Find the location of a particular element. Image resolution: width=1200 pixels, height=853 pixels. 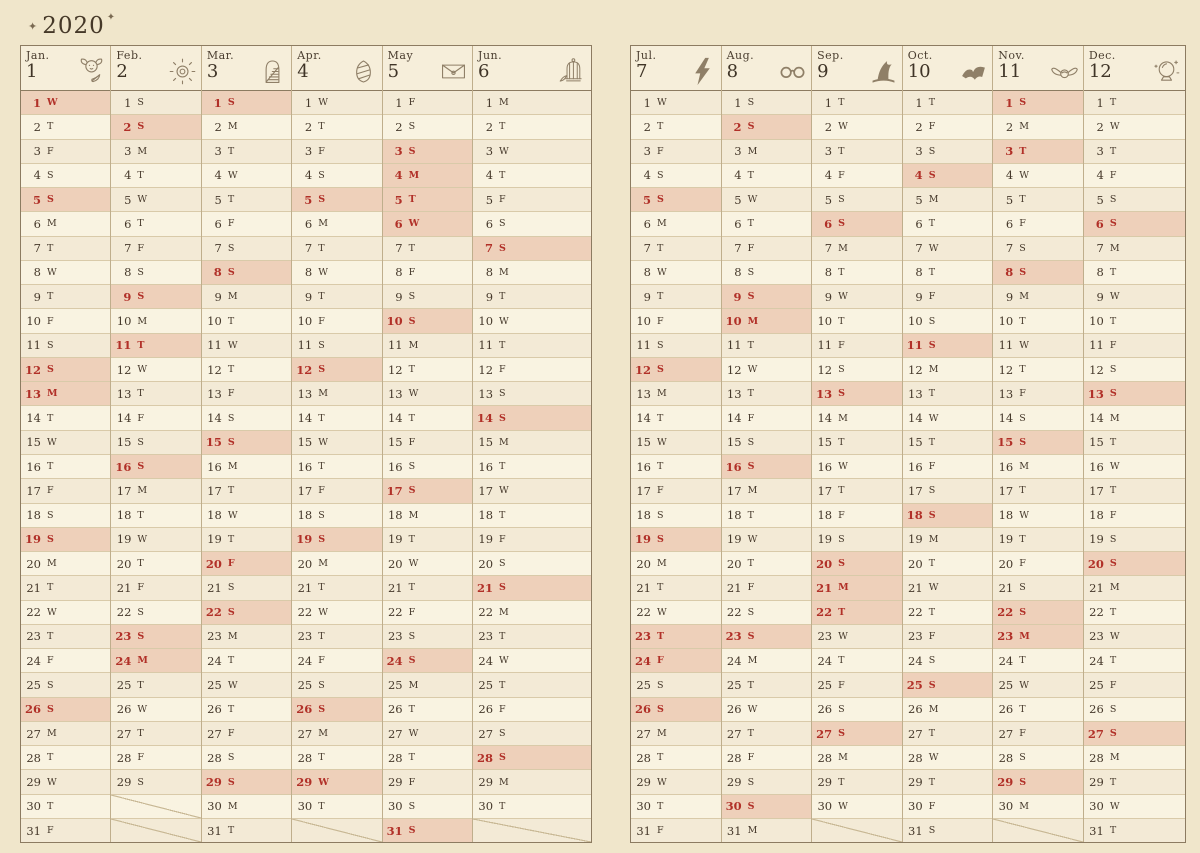

day-cell-mar-13: 13 F is located at coordinates (246, 394).